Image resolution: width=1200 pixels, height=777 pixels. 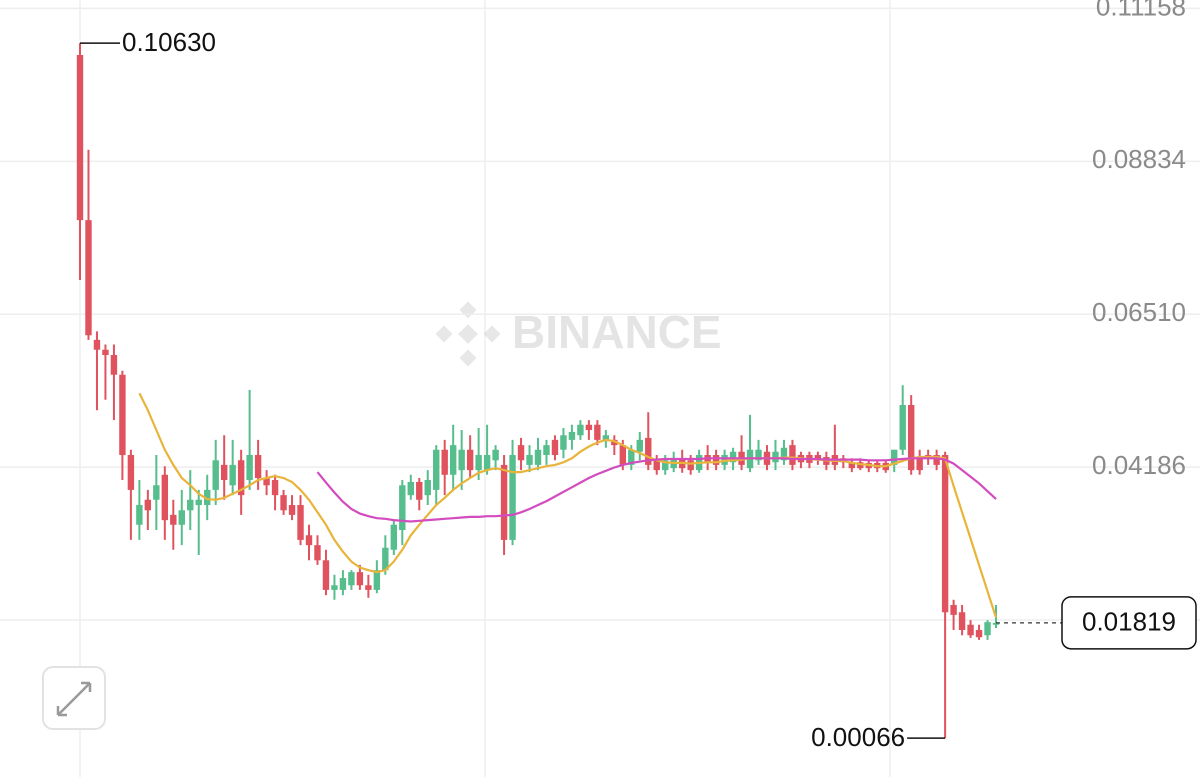 What do you see at coordinates (74, 698) in the screenshot?
I see `expand-button` at bounding box center [74, 698].